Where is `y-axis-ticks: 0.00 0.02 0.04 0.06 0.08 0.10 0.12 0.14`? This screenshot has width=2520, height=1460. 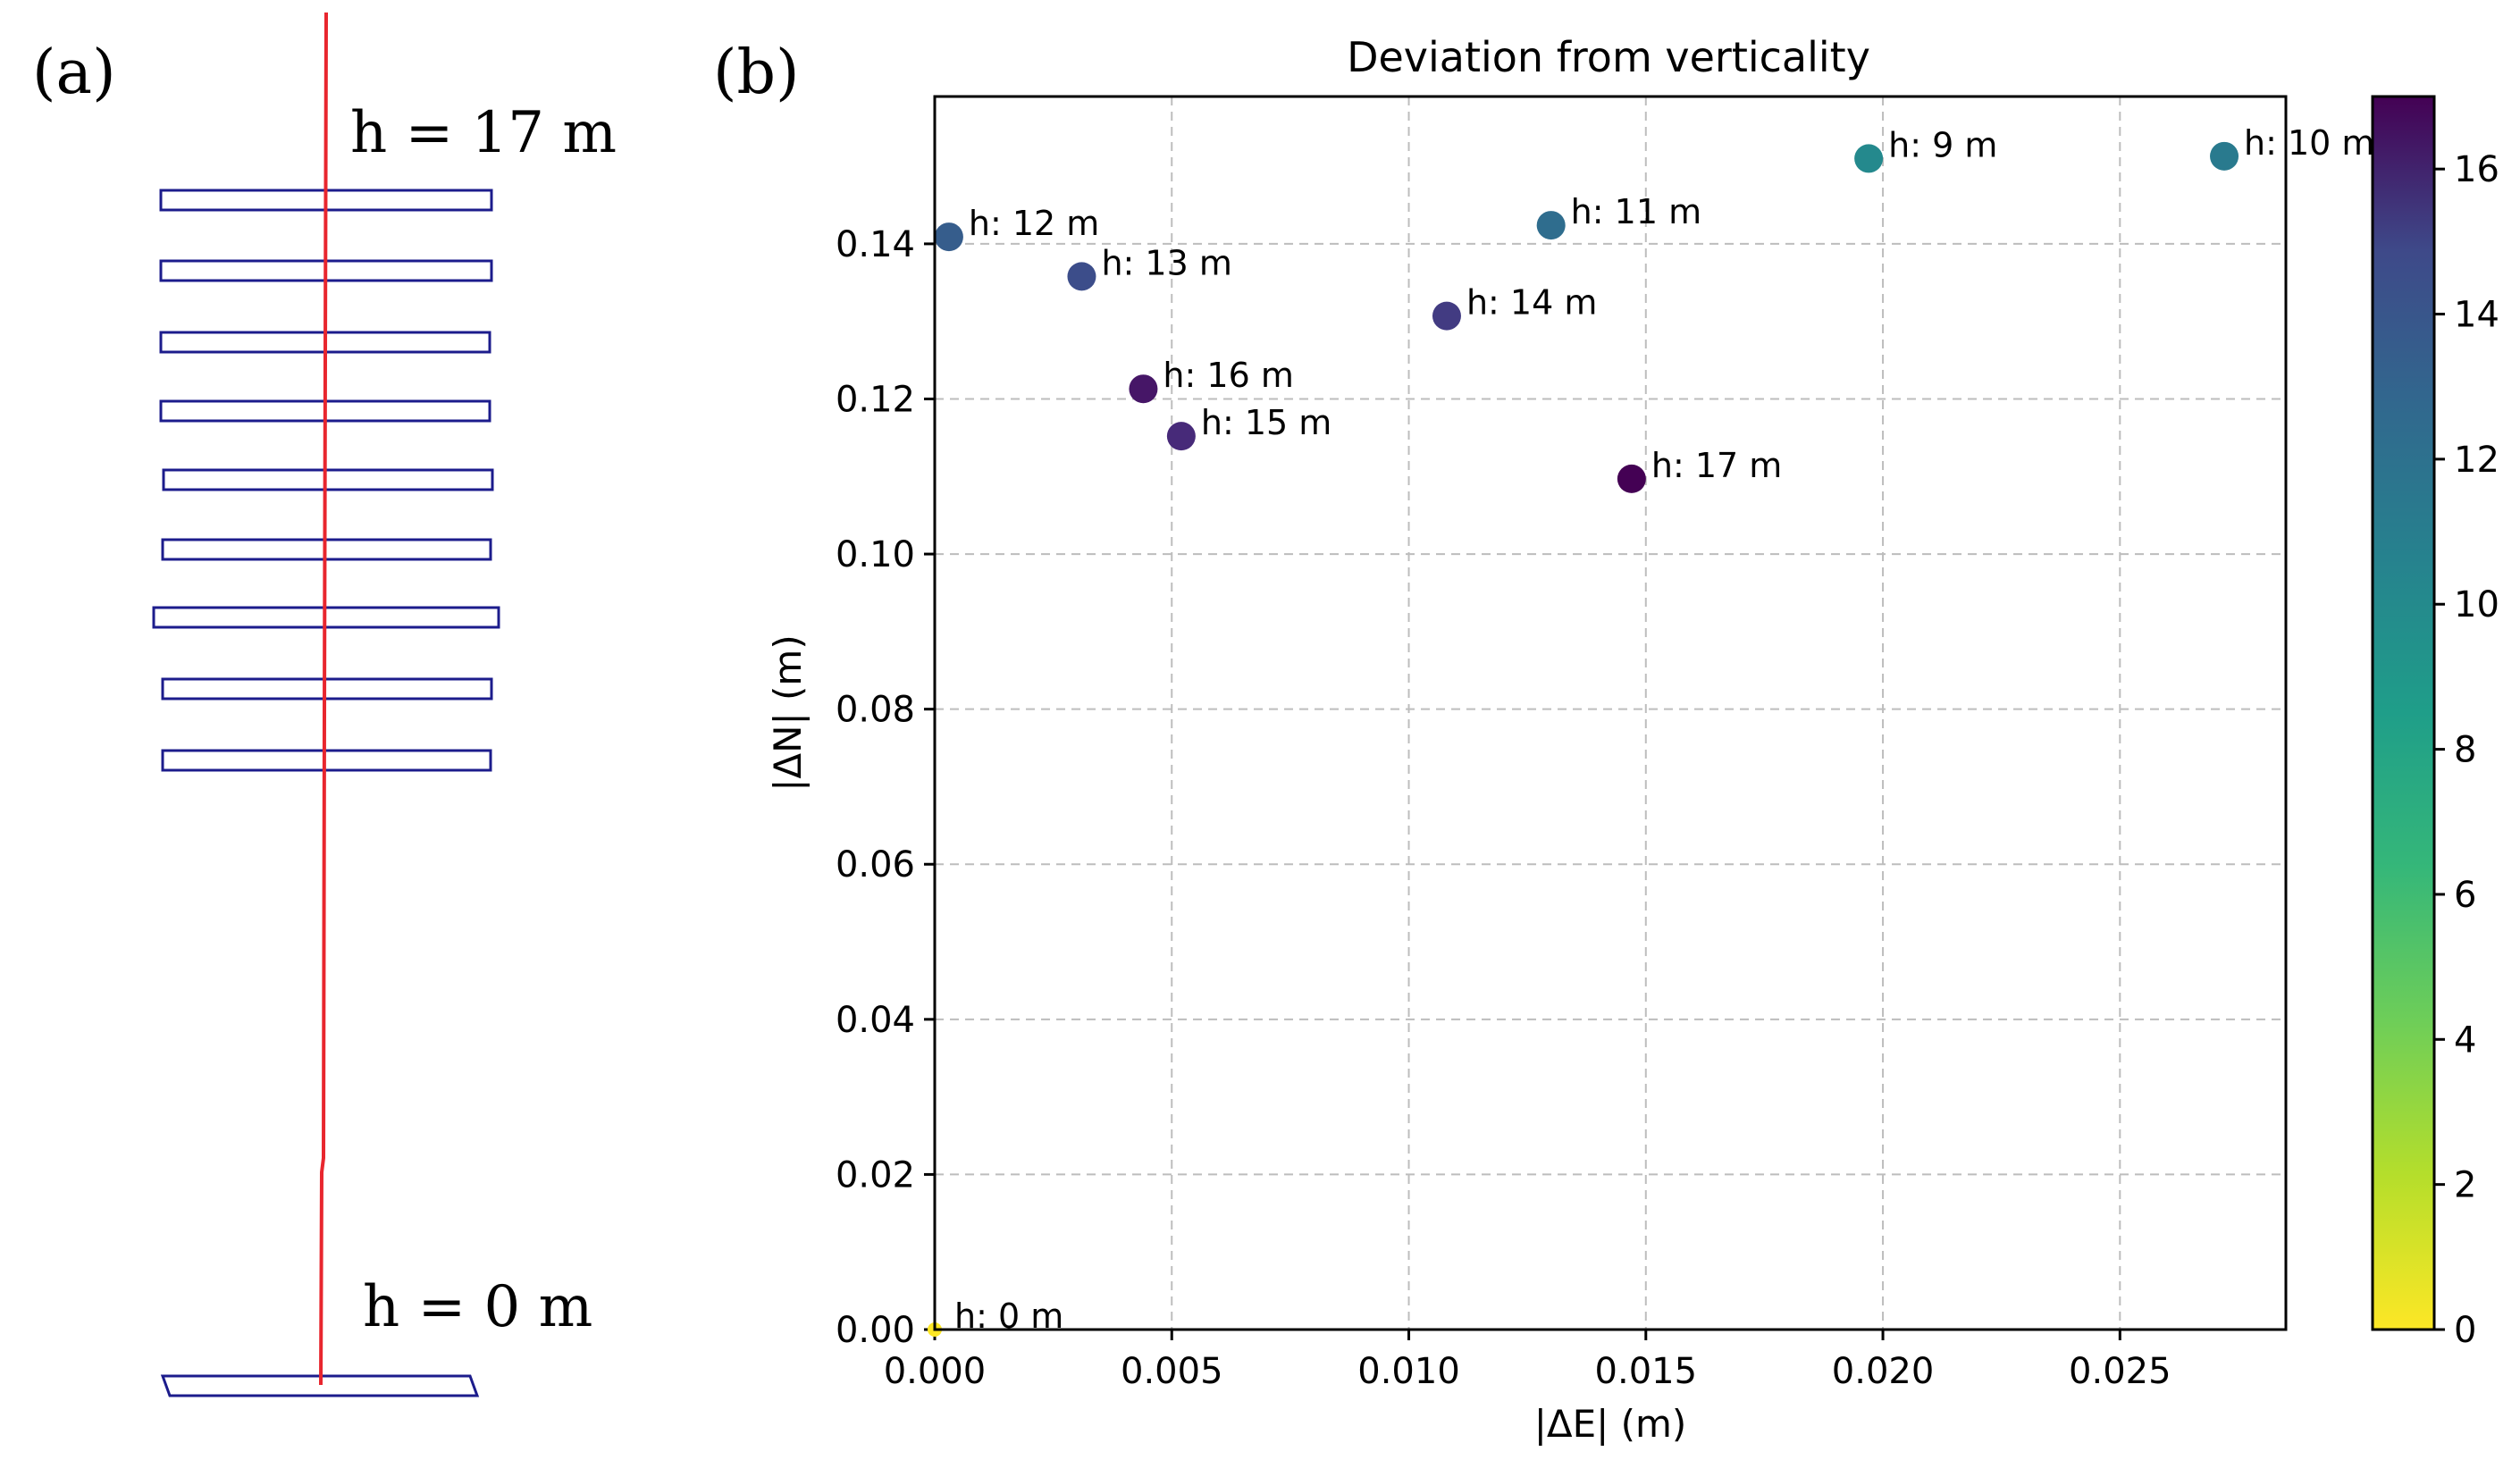 y-axis-ticks: 0.00 0.02 0.04 0.06 0.08 0.10 0.12 0.14 is located at coordinates (885, 787).